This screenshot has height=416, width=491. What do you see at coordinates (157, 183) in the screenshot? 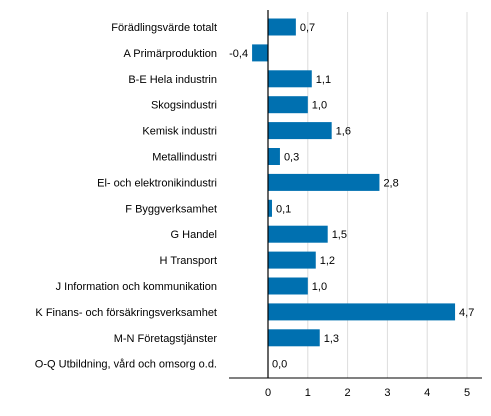
I see `category-label-6: El- och elektronikindustri` at bounding box center [157, 183].